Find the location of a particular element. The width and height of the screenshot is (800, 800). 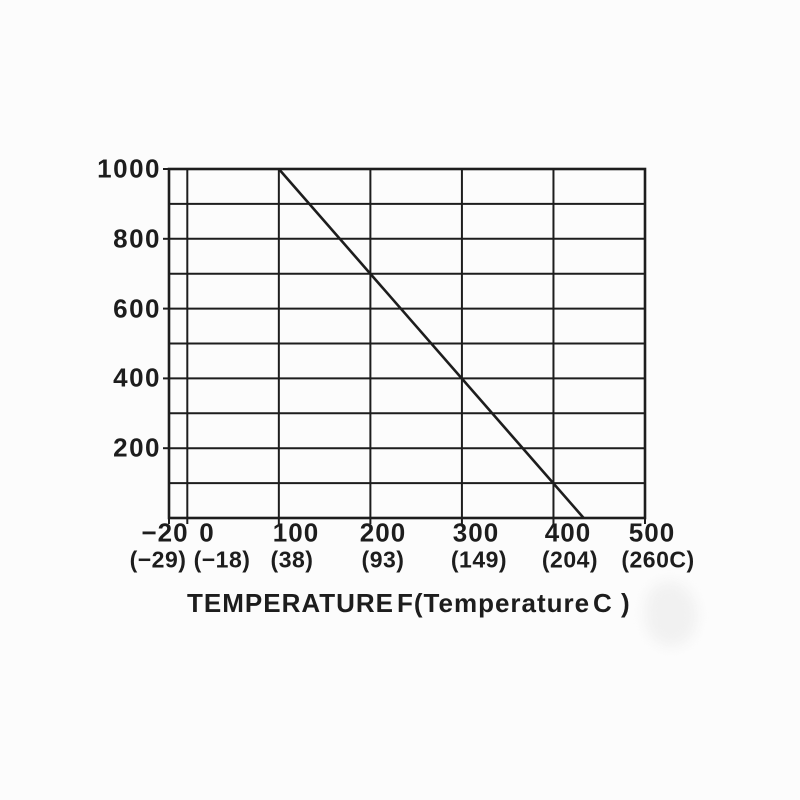

x-tick-label-celsius: (38) is located at coordinates (292, 559).